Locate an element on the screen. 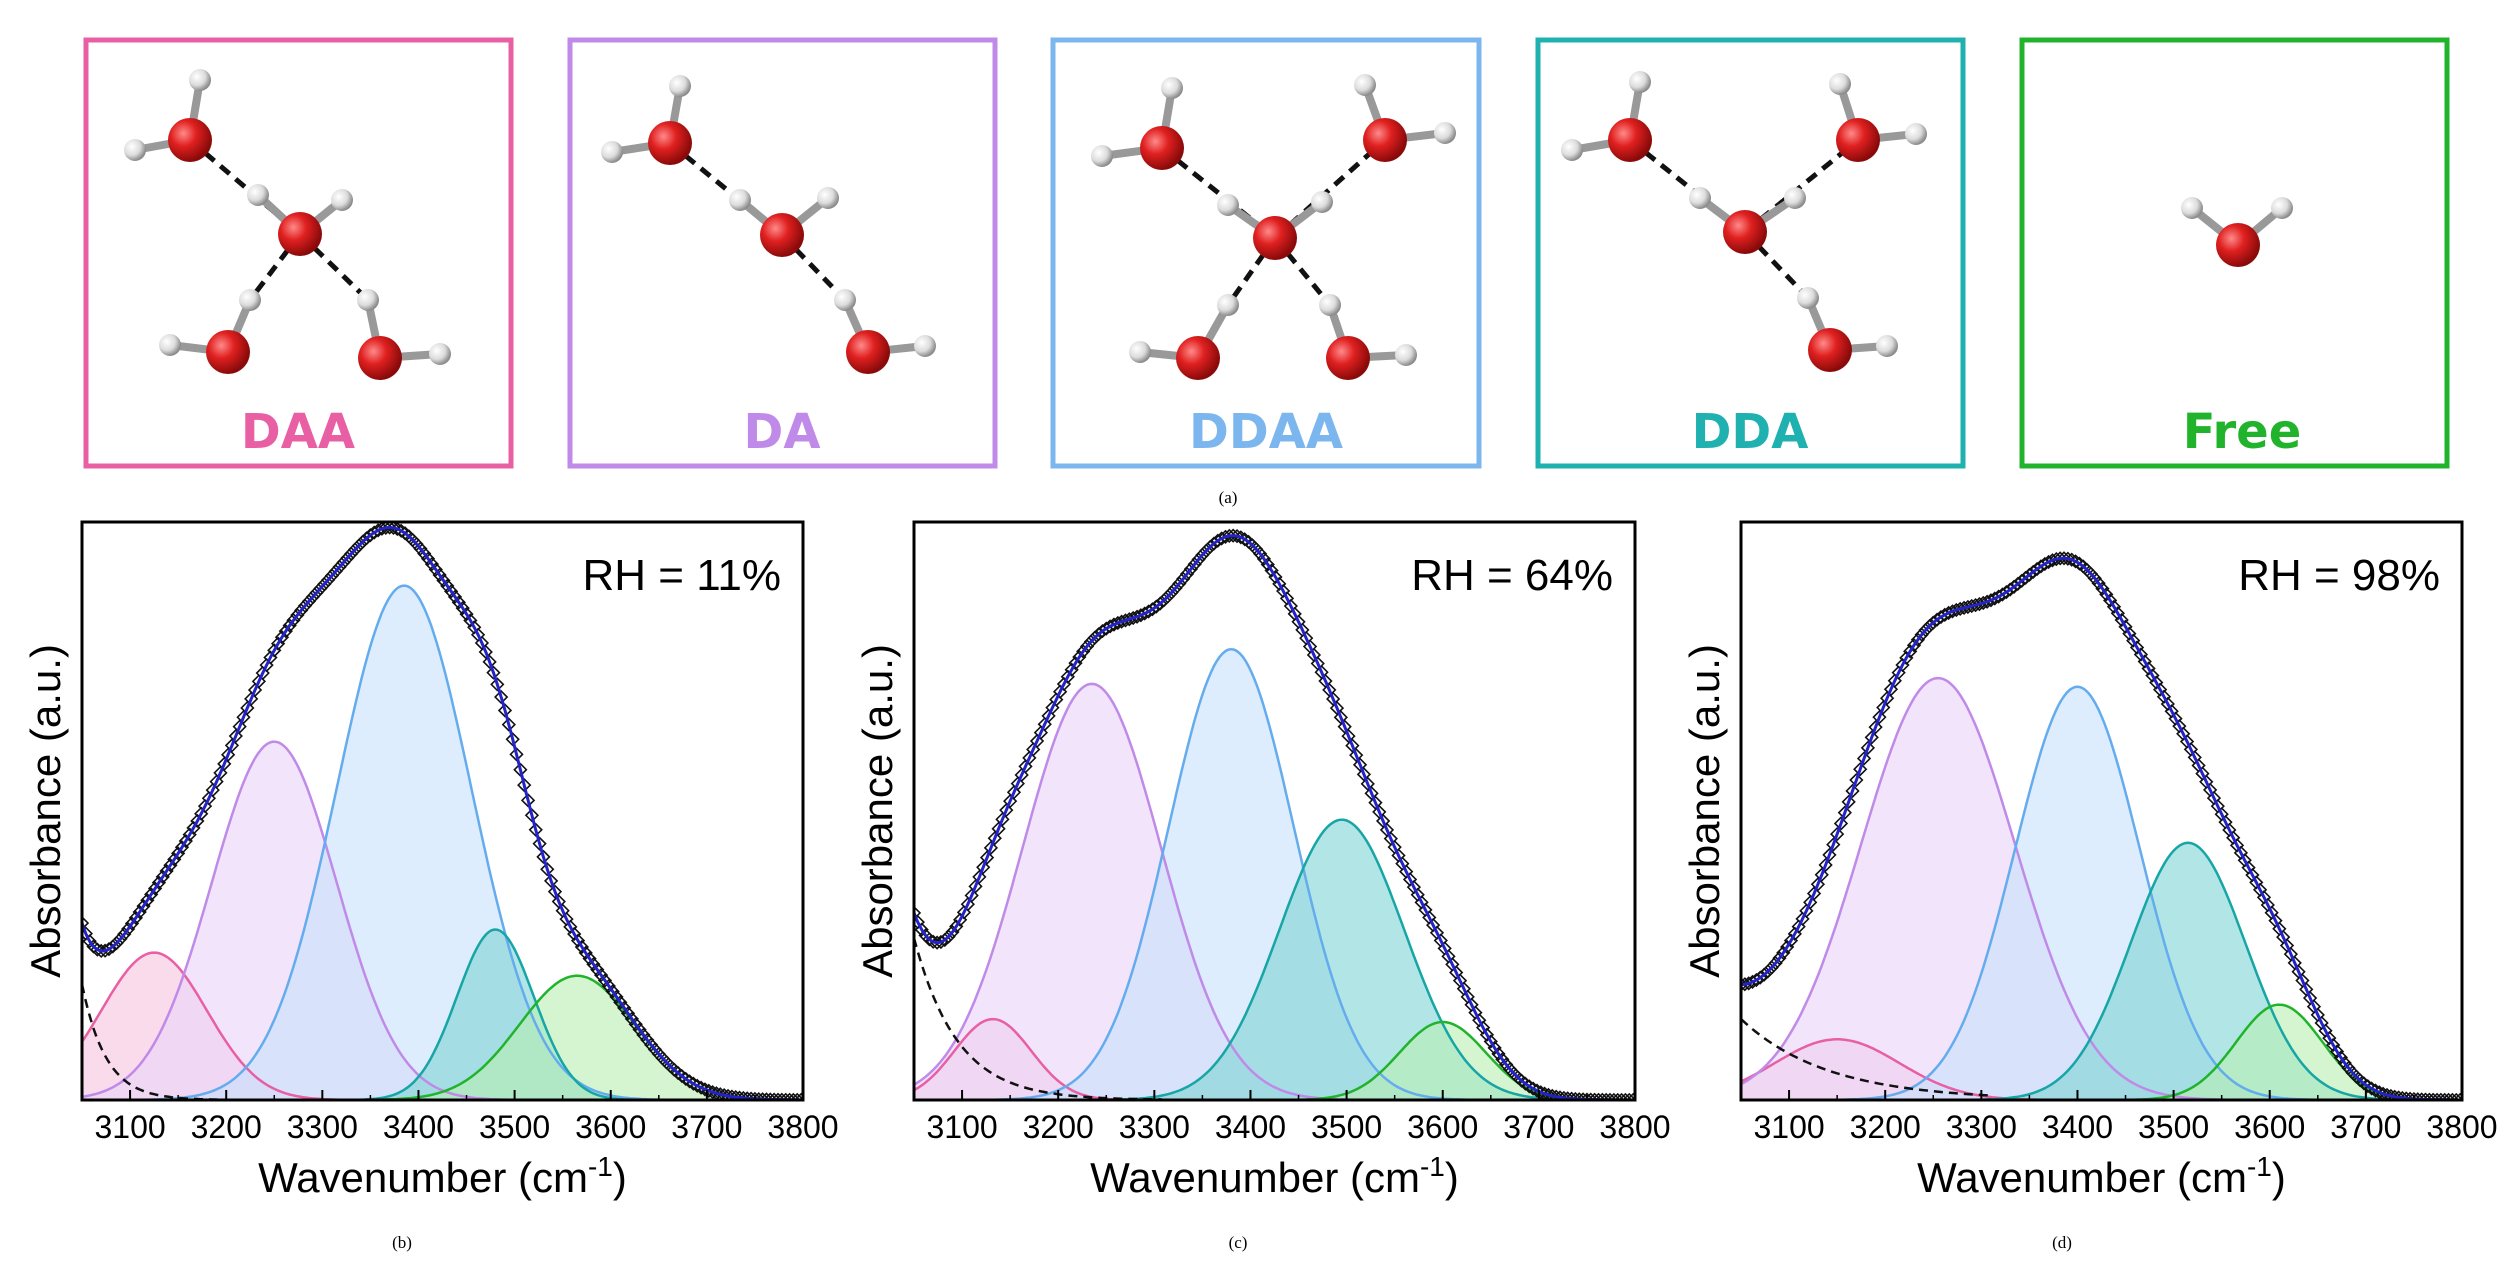 This screenshot has height=1270, width=2510. x-axis-title: Wavenumber (cm-1) is located at coordinates (442, 1176).